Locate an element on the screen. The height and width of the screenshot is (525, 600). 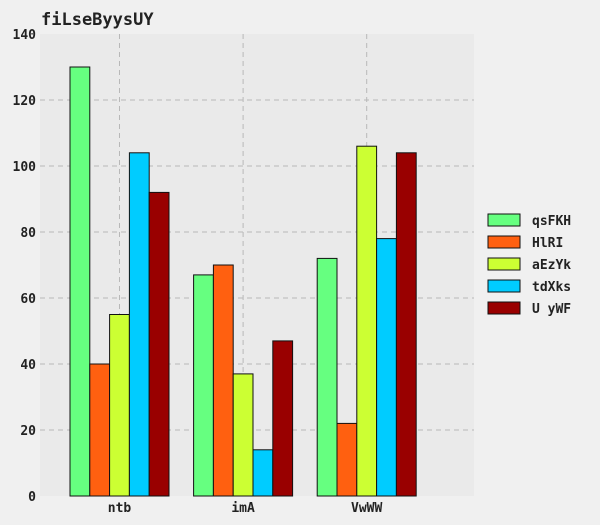
legend-label: HlRI is located at coordinates (547, 243).